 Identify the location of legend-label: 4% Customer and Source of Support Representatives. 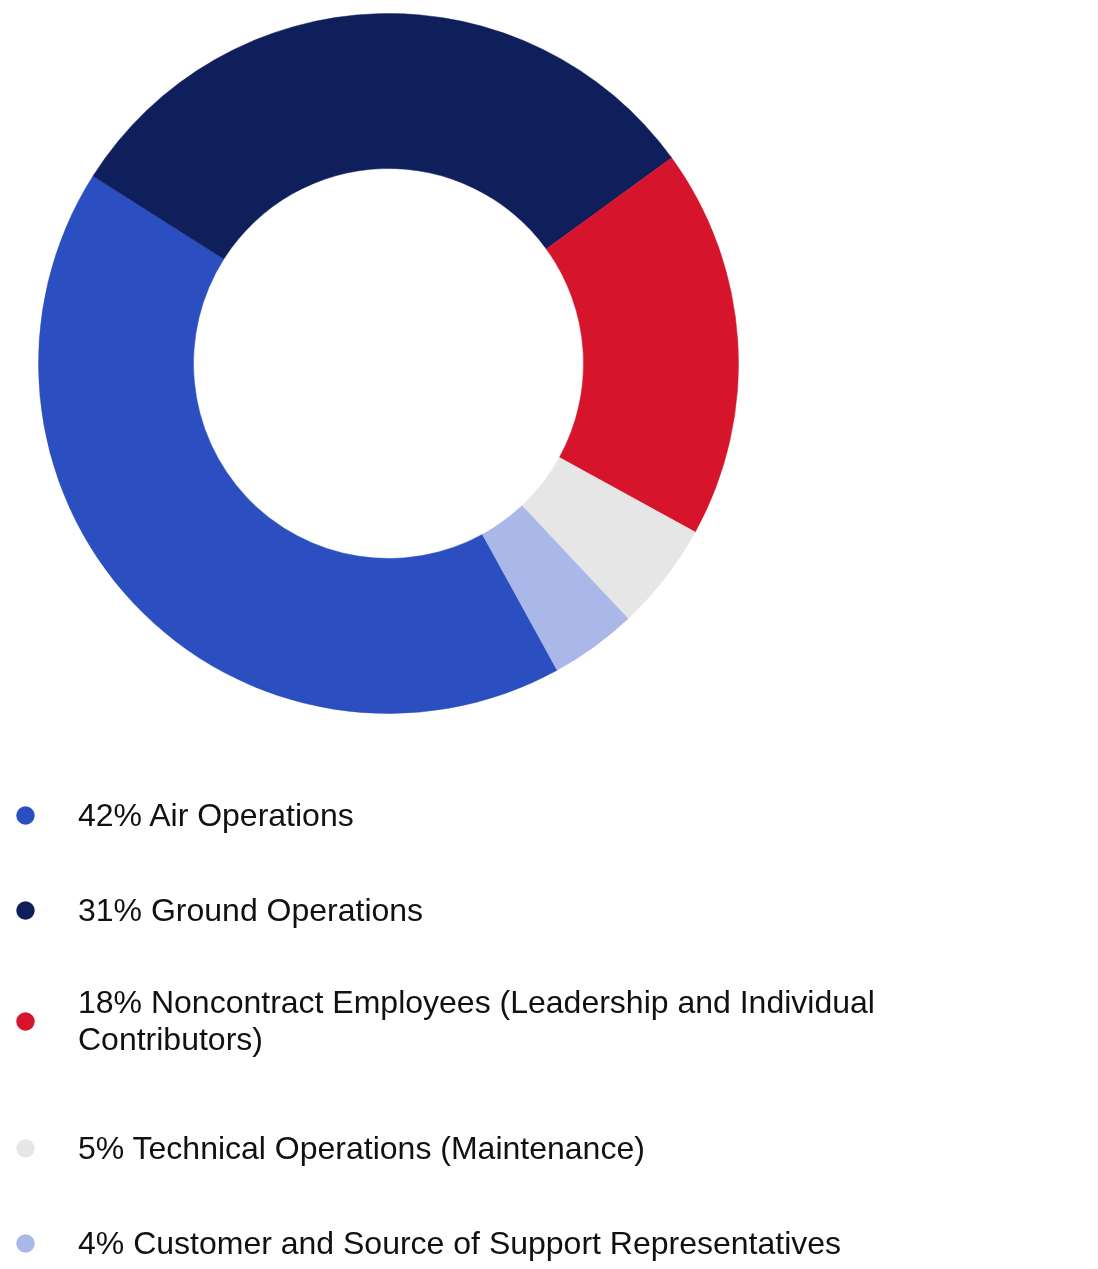
(460, 1243).